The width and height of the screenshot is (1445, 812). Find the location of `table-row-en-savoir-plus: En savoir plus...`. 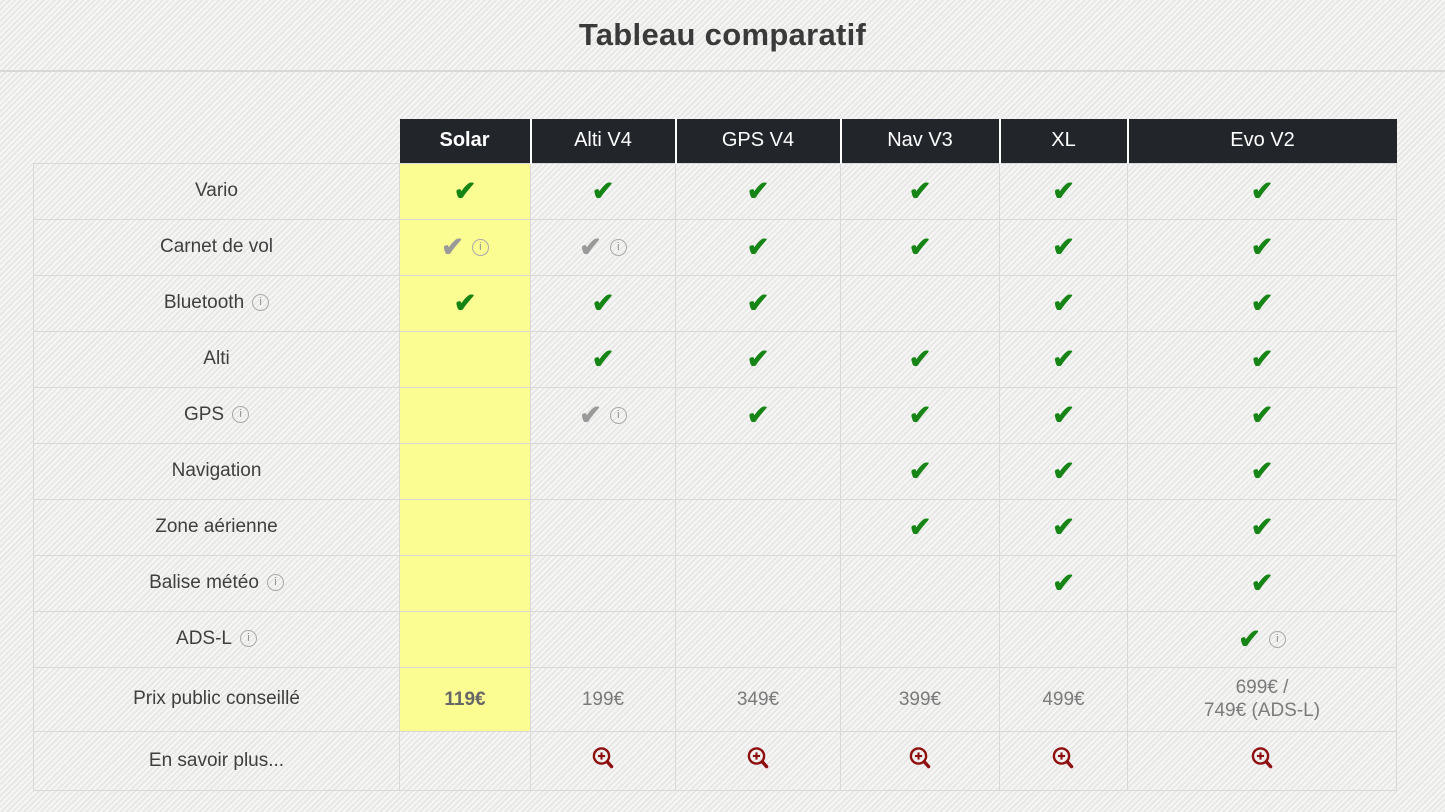

table-row-en-savoir-plus: En savoir plus... is located at coordinates (715, 760).